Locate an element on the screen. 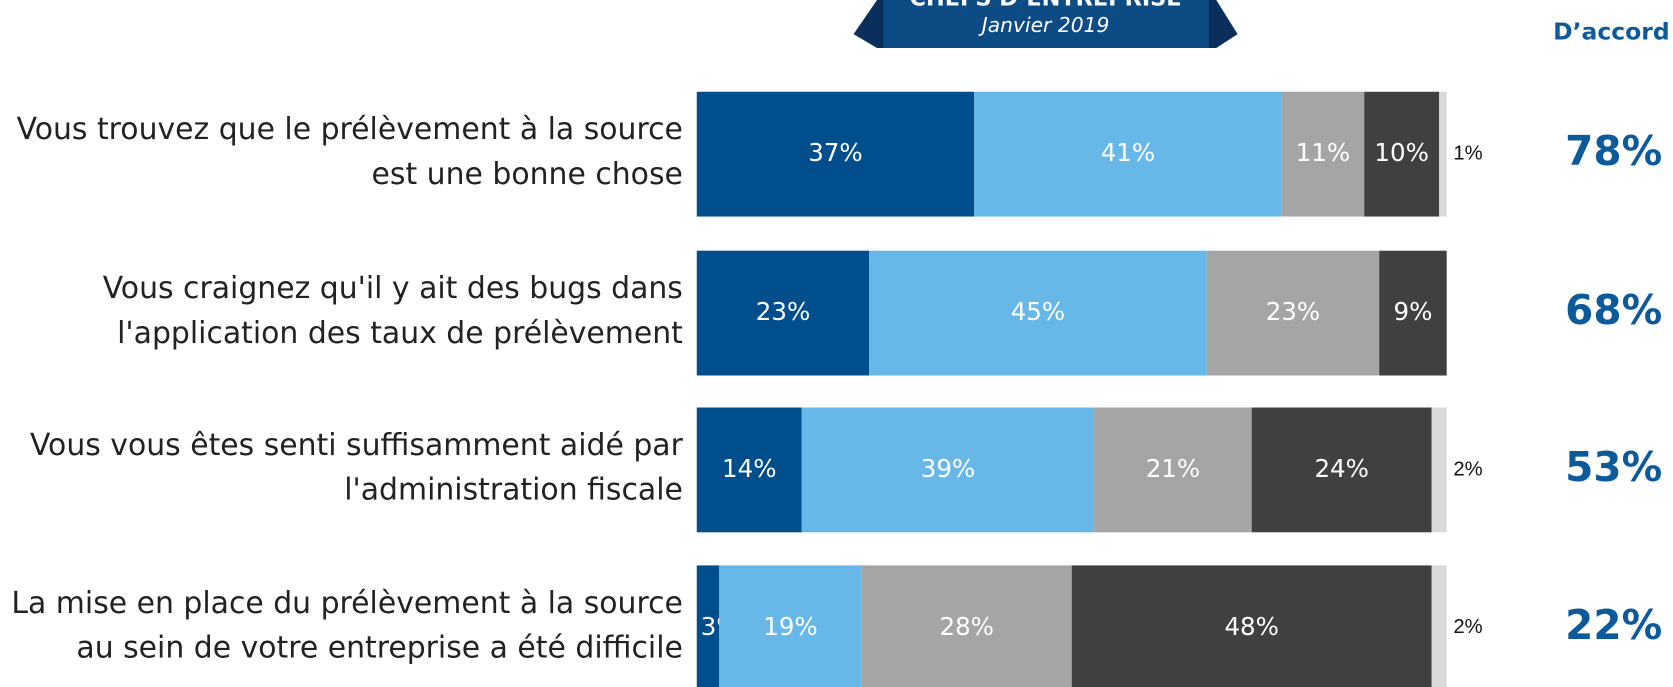 The image size is (1673, 687). category-label: Vous craignez qu'il y ait des bugs dans is located at coordinates (393, 288).